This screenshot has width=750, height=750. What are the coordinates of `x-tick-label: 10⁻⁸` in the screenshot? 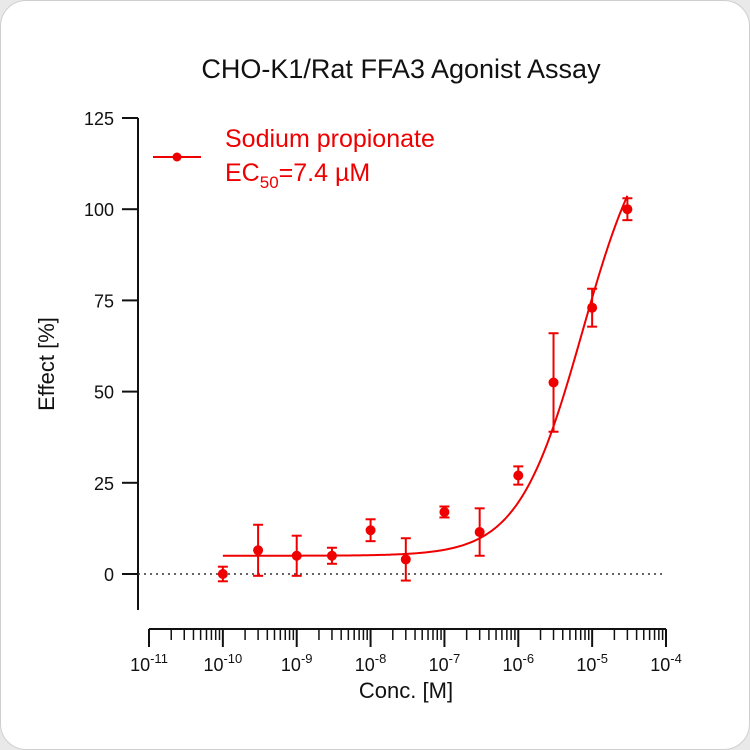 It's located at (371, 663).